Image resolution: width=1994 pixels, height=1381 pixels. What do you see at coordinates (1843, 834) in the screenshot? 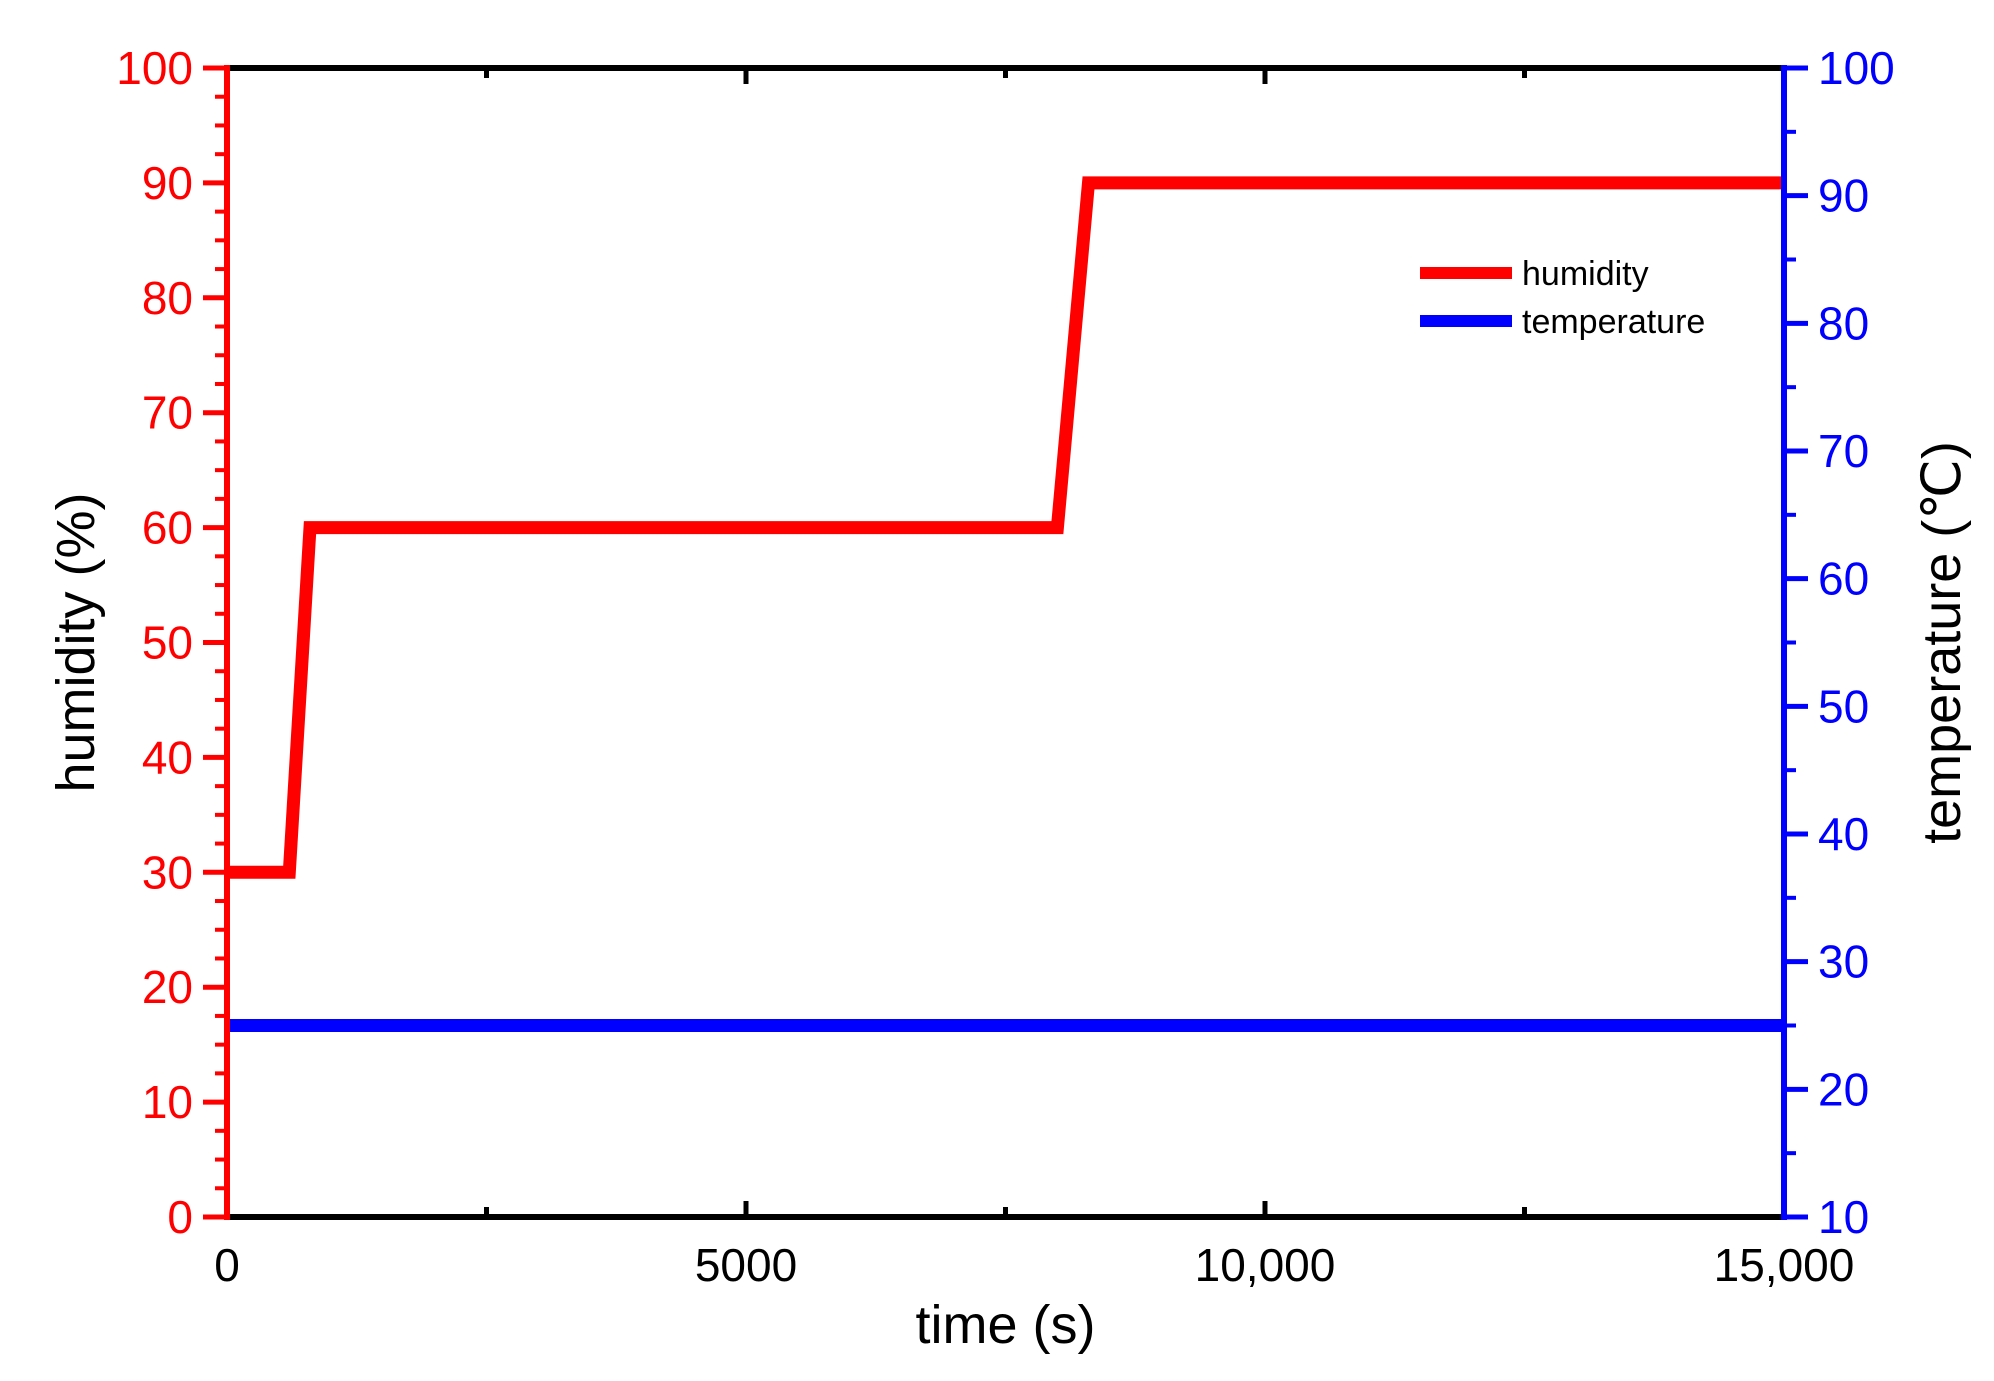
I see `right-tick-label: 40` at bounding box center [1843, 834].